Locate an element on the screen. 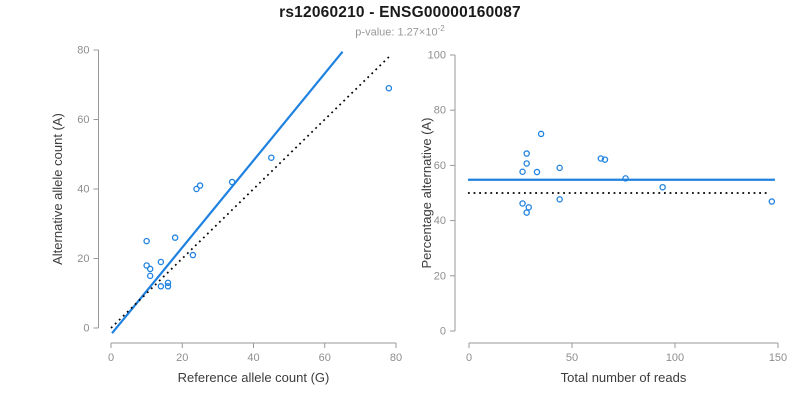 The image size is (800, 400). x-axis-title: Total number of reads is located at coordinates (624, 377).